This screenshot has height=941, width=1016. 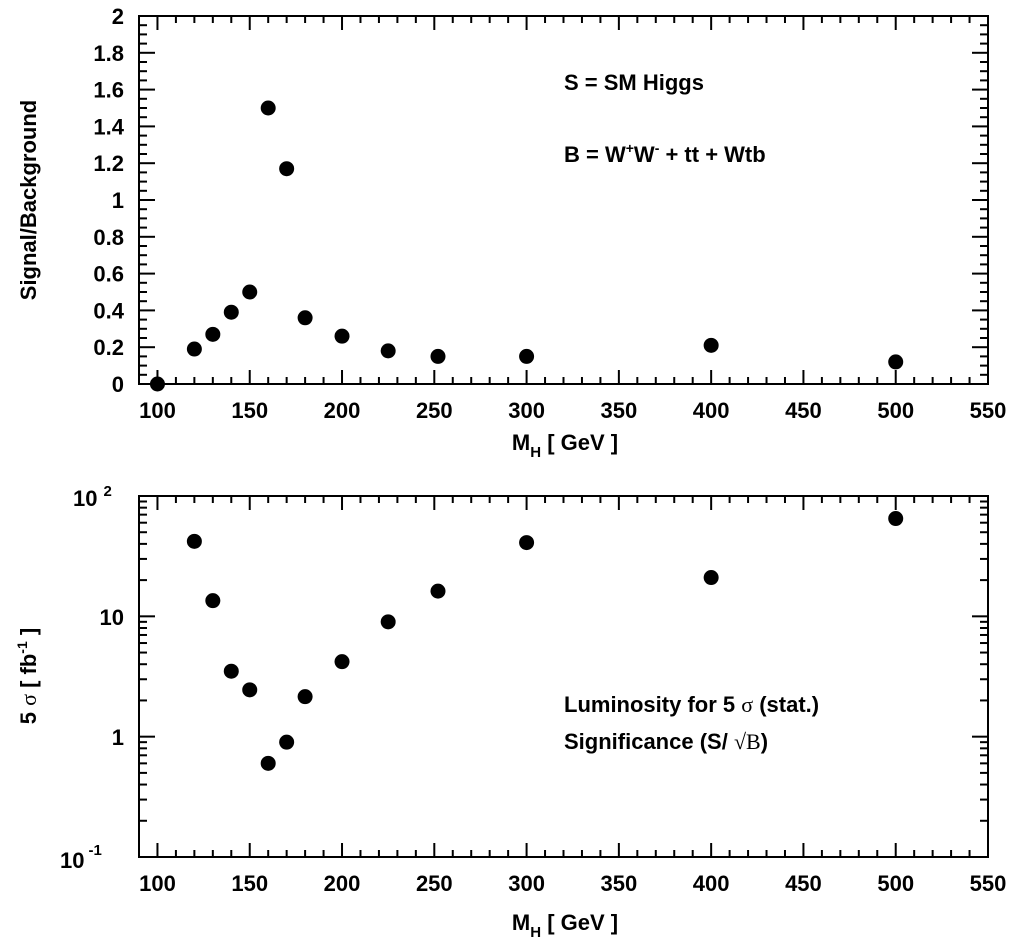 What do you see at coordinates (108, 347) in the screenshot?
I see `top-y-tick-label: 0.2` at bounding box center [108, 347].